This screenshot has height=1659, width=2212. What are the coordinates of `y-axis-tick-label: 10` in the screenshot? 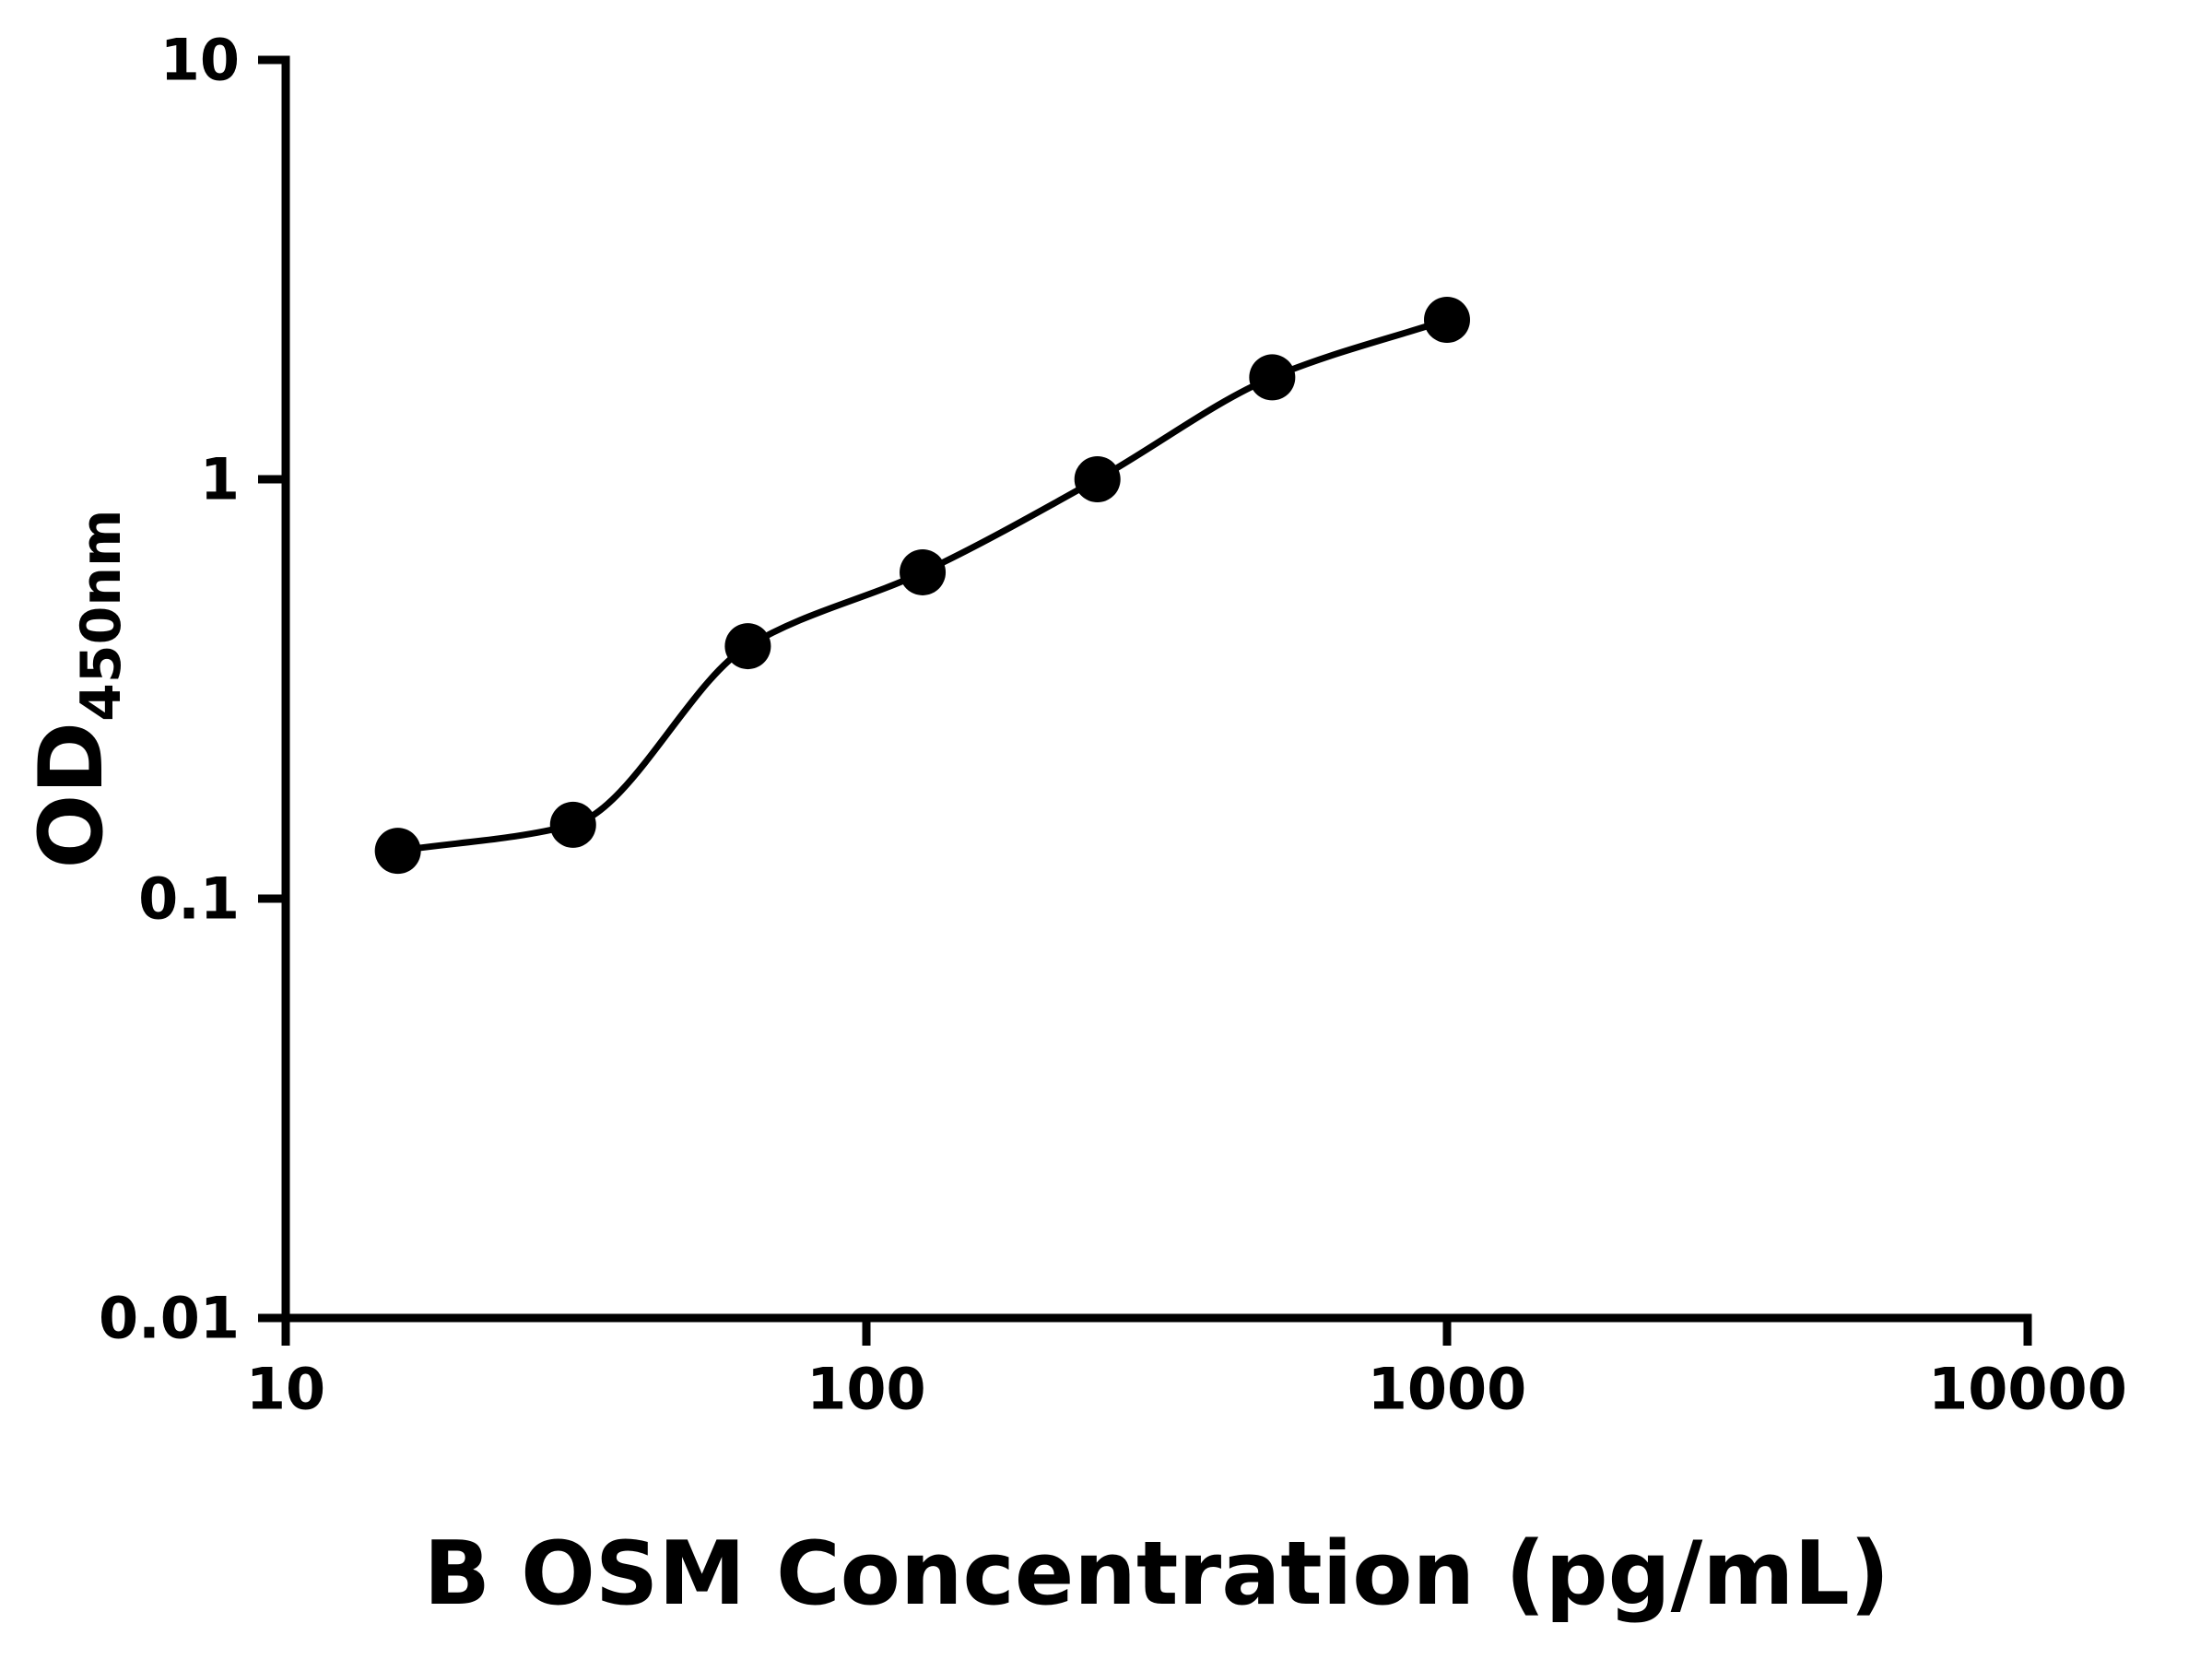 It's located at (200, 60).